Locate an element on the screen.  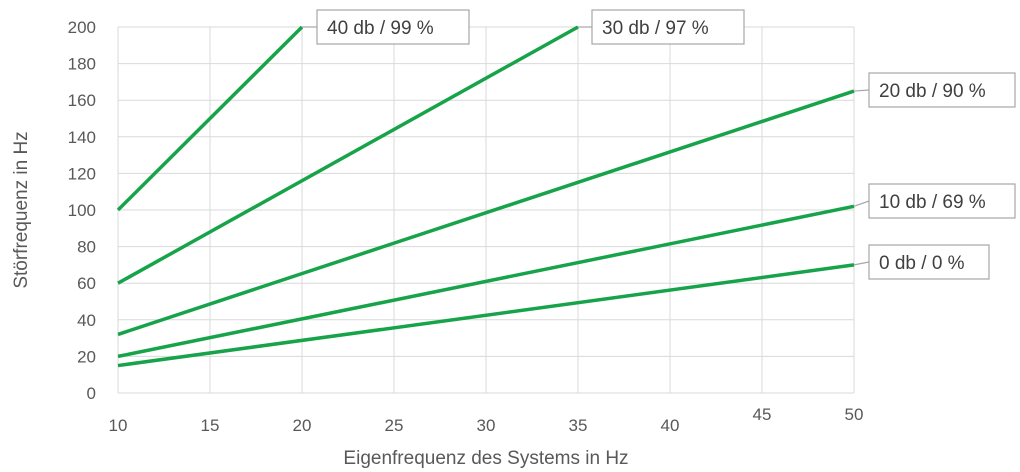
callout-label: 40 db / 99 % is located at coordinates (380, 28).